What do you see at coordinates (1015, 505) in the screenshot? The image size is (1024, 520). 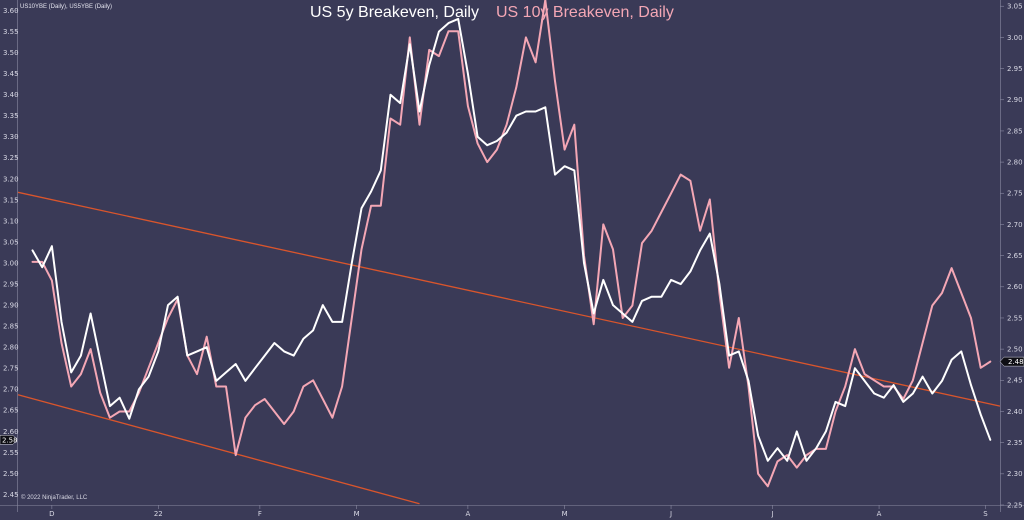 I see `right-tick-label: 2.25` at bounding box center [1015, 505].